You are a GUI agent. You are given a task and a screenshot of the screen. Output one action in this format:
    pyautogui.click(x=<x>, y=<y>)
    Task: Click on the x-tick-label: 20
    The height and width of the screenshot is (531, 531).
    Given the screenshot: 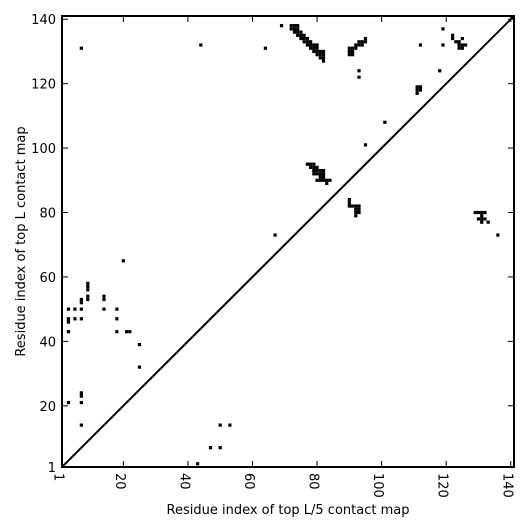 What is the action you would take?
    pyautogui.click(x=119, y=481)
    